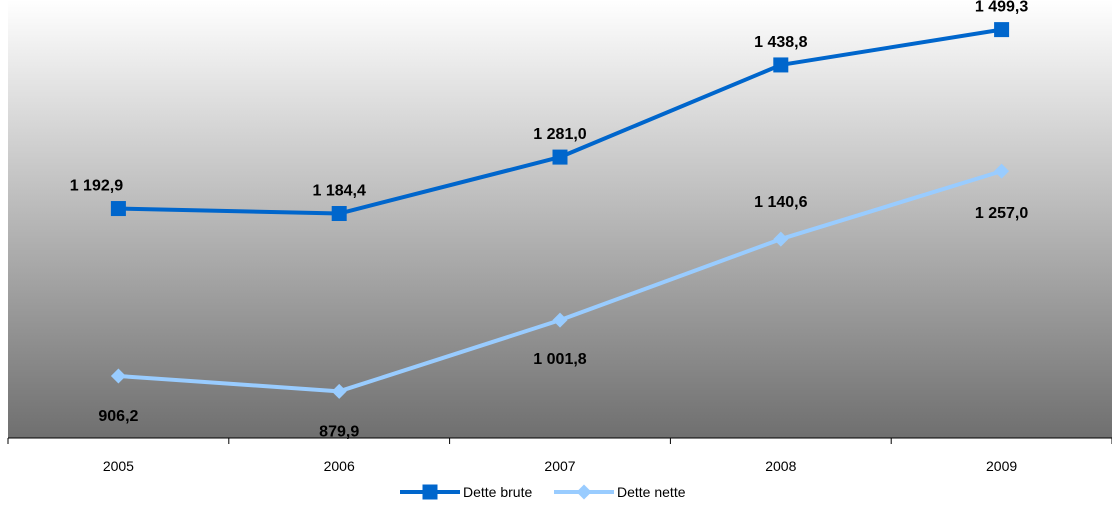  Describe the element at coordinates (1001, 213) in the screenshot. I see `data-label: 1 257,0` at that location.